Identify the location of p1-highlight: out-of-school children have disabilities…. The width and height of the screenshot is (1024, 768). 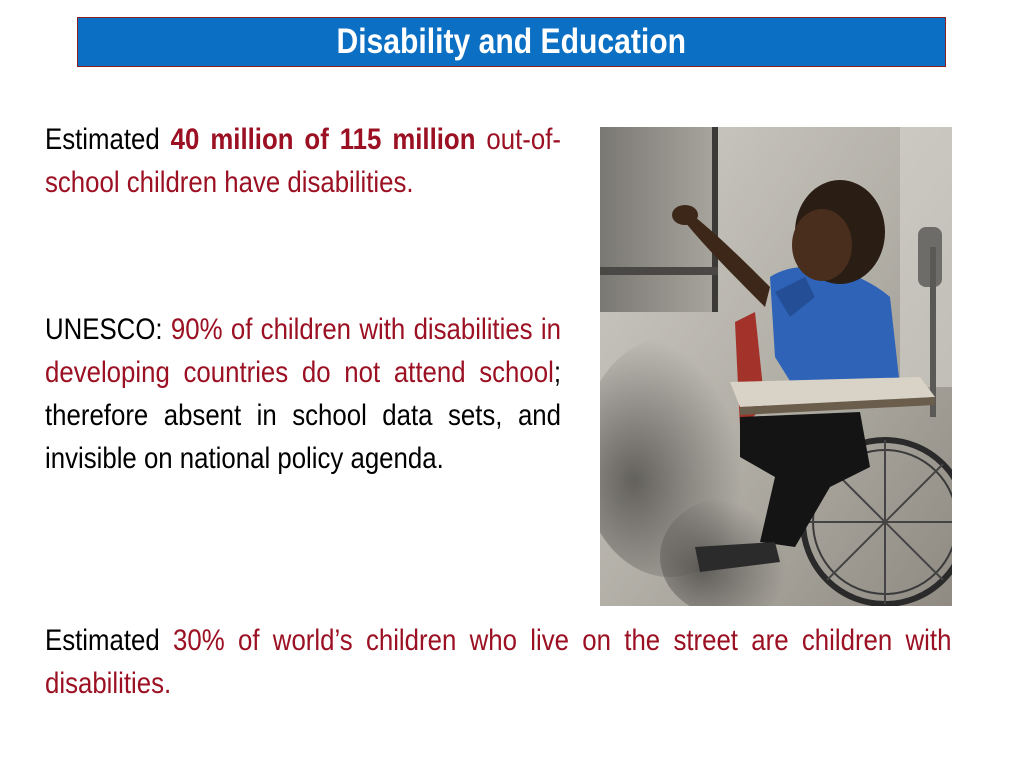
(303, 161).